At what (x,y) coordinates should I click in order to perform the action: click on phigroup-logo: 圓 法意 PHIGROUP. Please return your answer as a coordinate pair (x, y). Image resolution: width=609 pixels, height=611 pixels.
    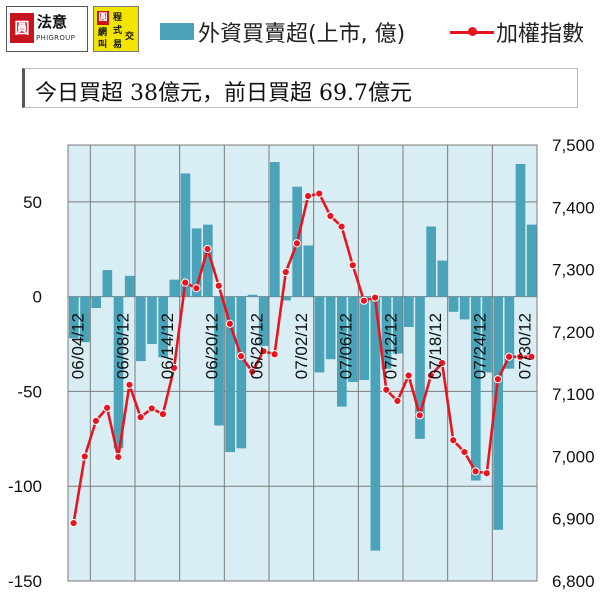
    Looking at the image, I should click on (47, 29).